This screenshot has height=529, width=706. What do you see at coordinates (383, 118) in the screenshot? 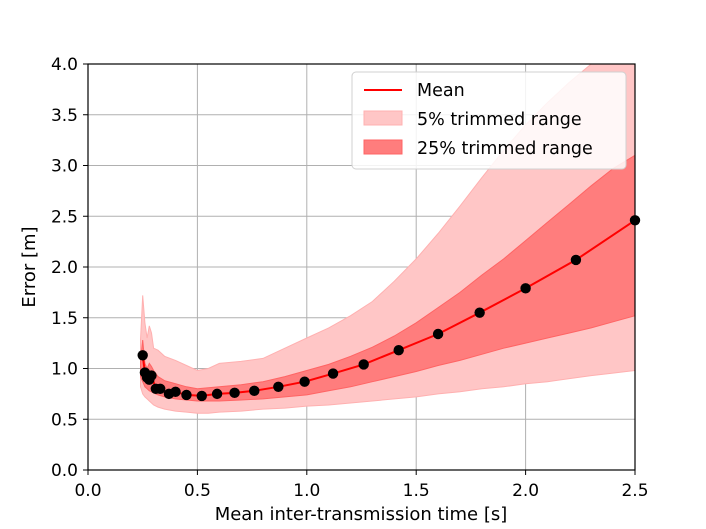
I see `legend-5-trimmed-swatch` at bounding box center [383, 118].